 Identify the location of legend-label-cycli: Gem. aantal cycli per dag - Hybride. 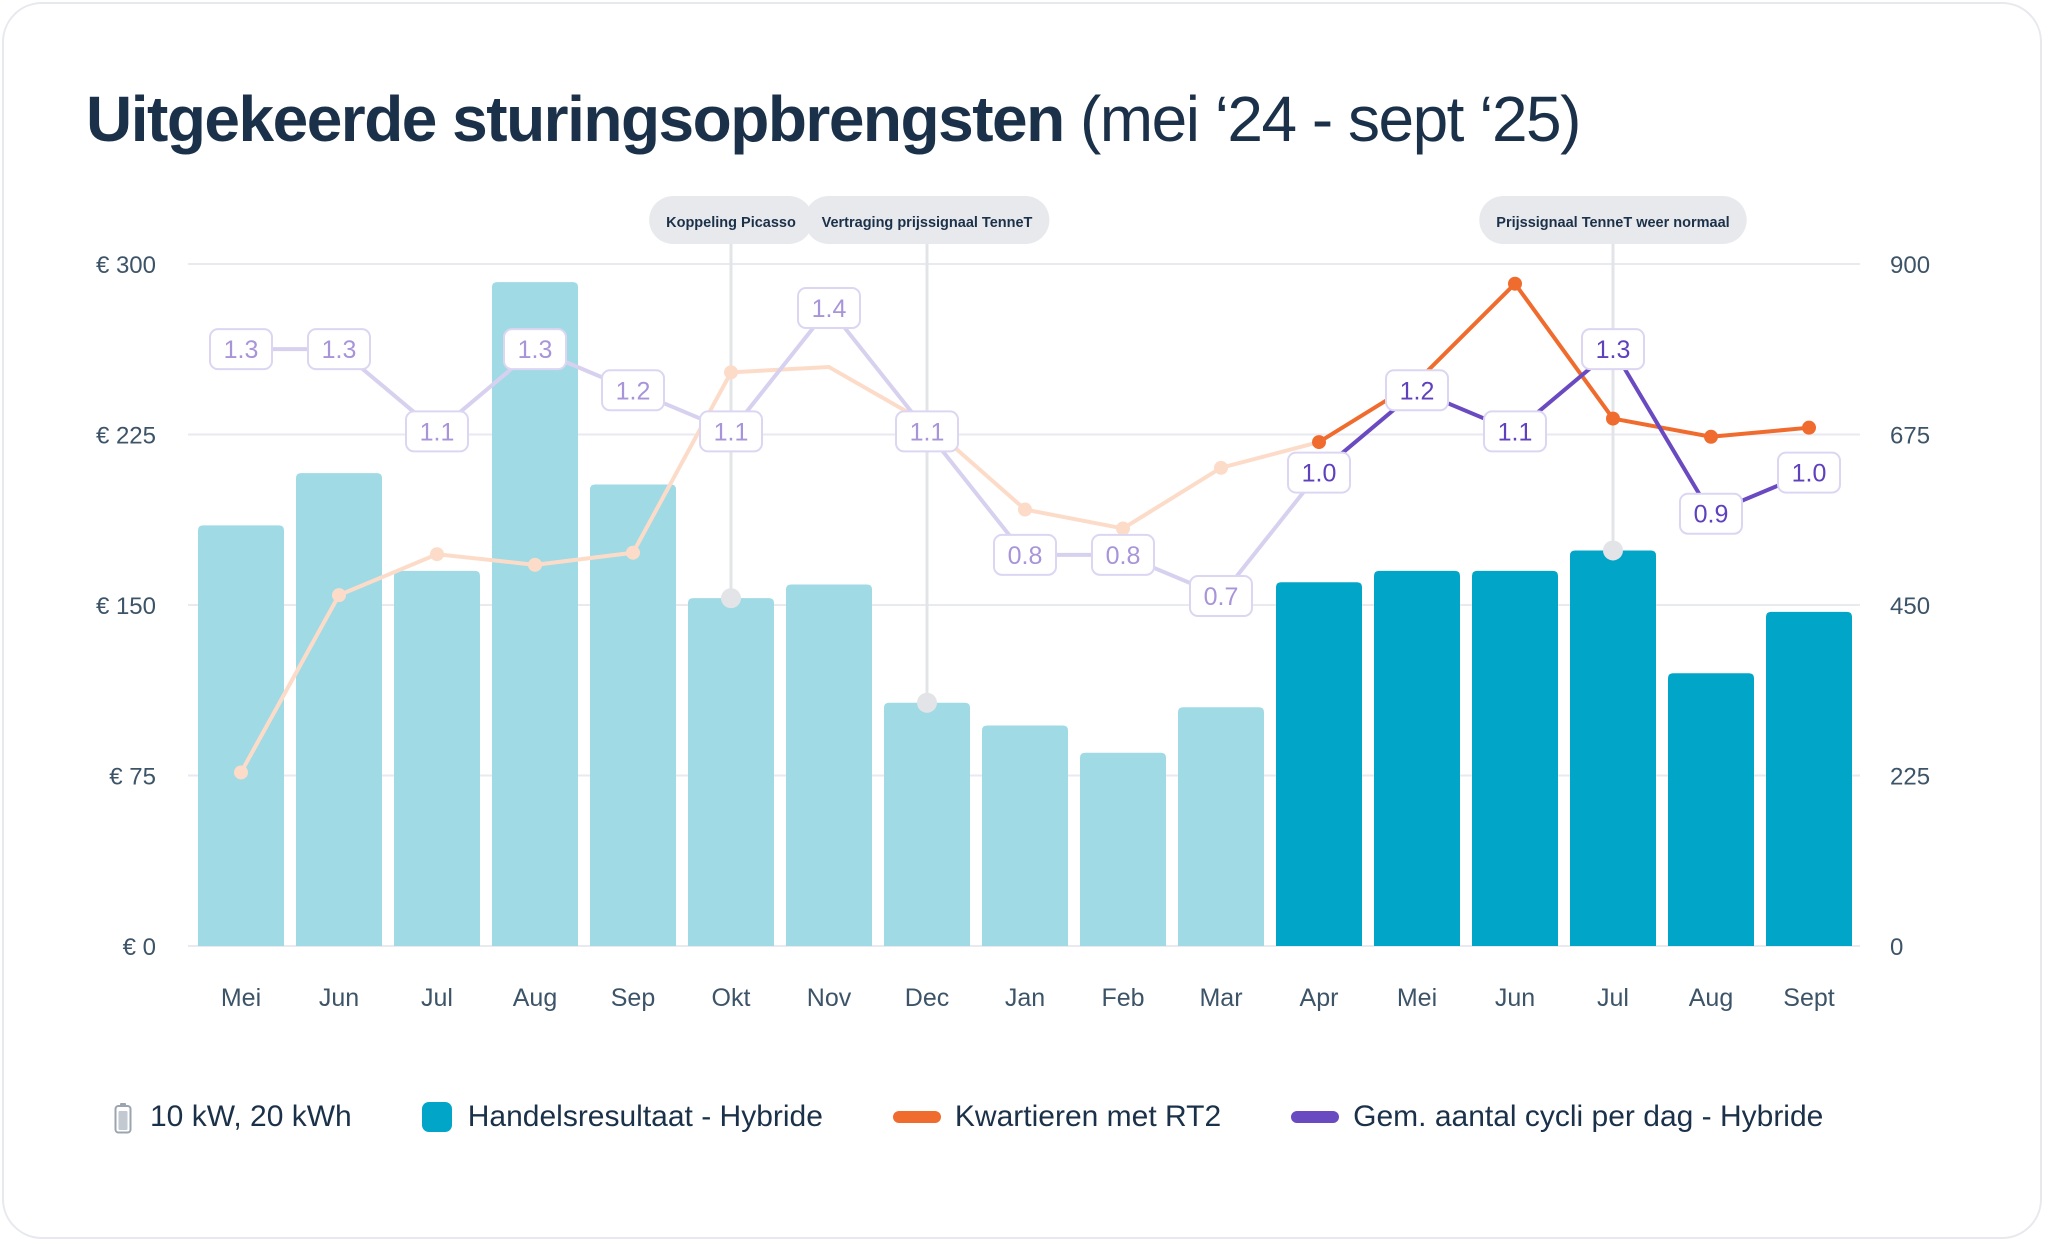
(1588, 1116).